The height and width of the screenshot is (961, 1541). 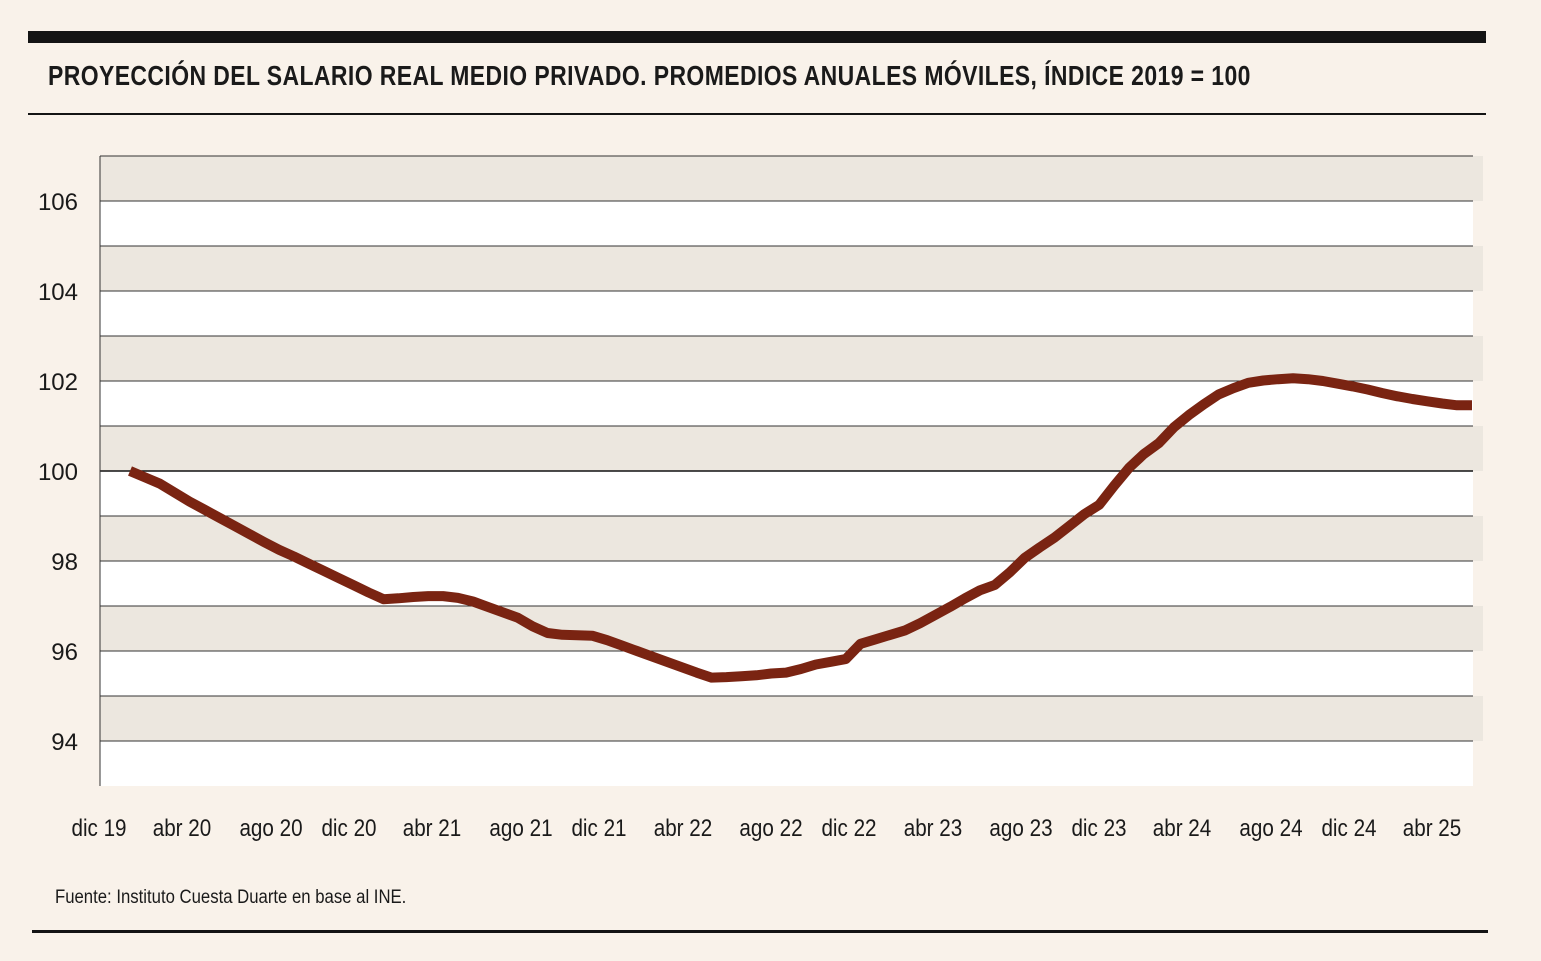 I want to click on x-tick-label: dic 23, so click(x=1098, y=828).